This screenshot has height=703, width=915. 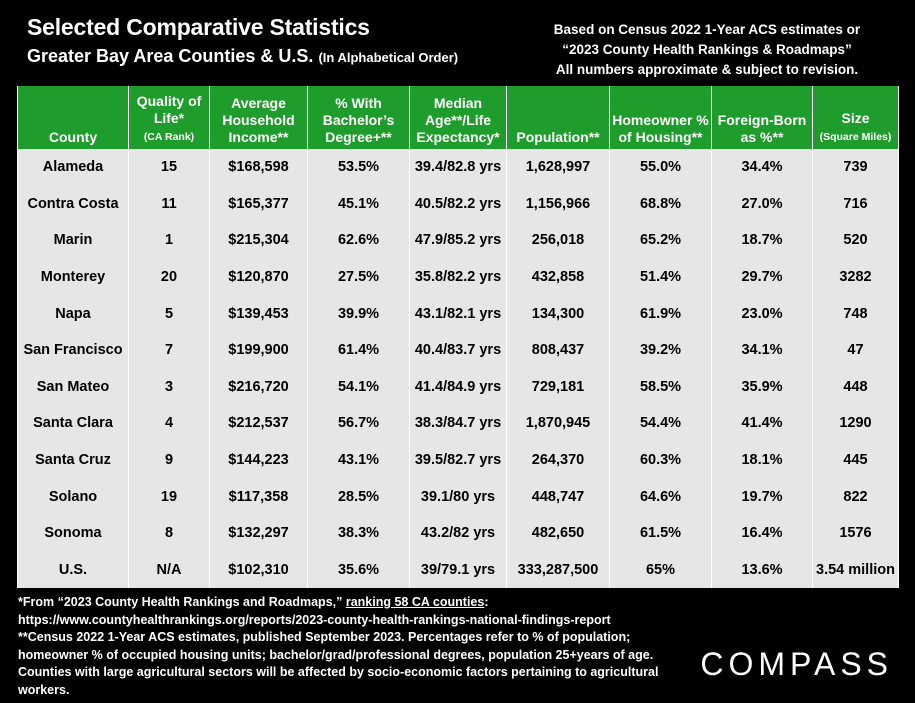 What do you see at coordinates (358, 570) in the screenshot?
I see `cell-bachelors: 35.6%` at bounding box center [358, 570].